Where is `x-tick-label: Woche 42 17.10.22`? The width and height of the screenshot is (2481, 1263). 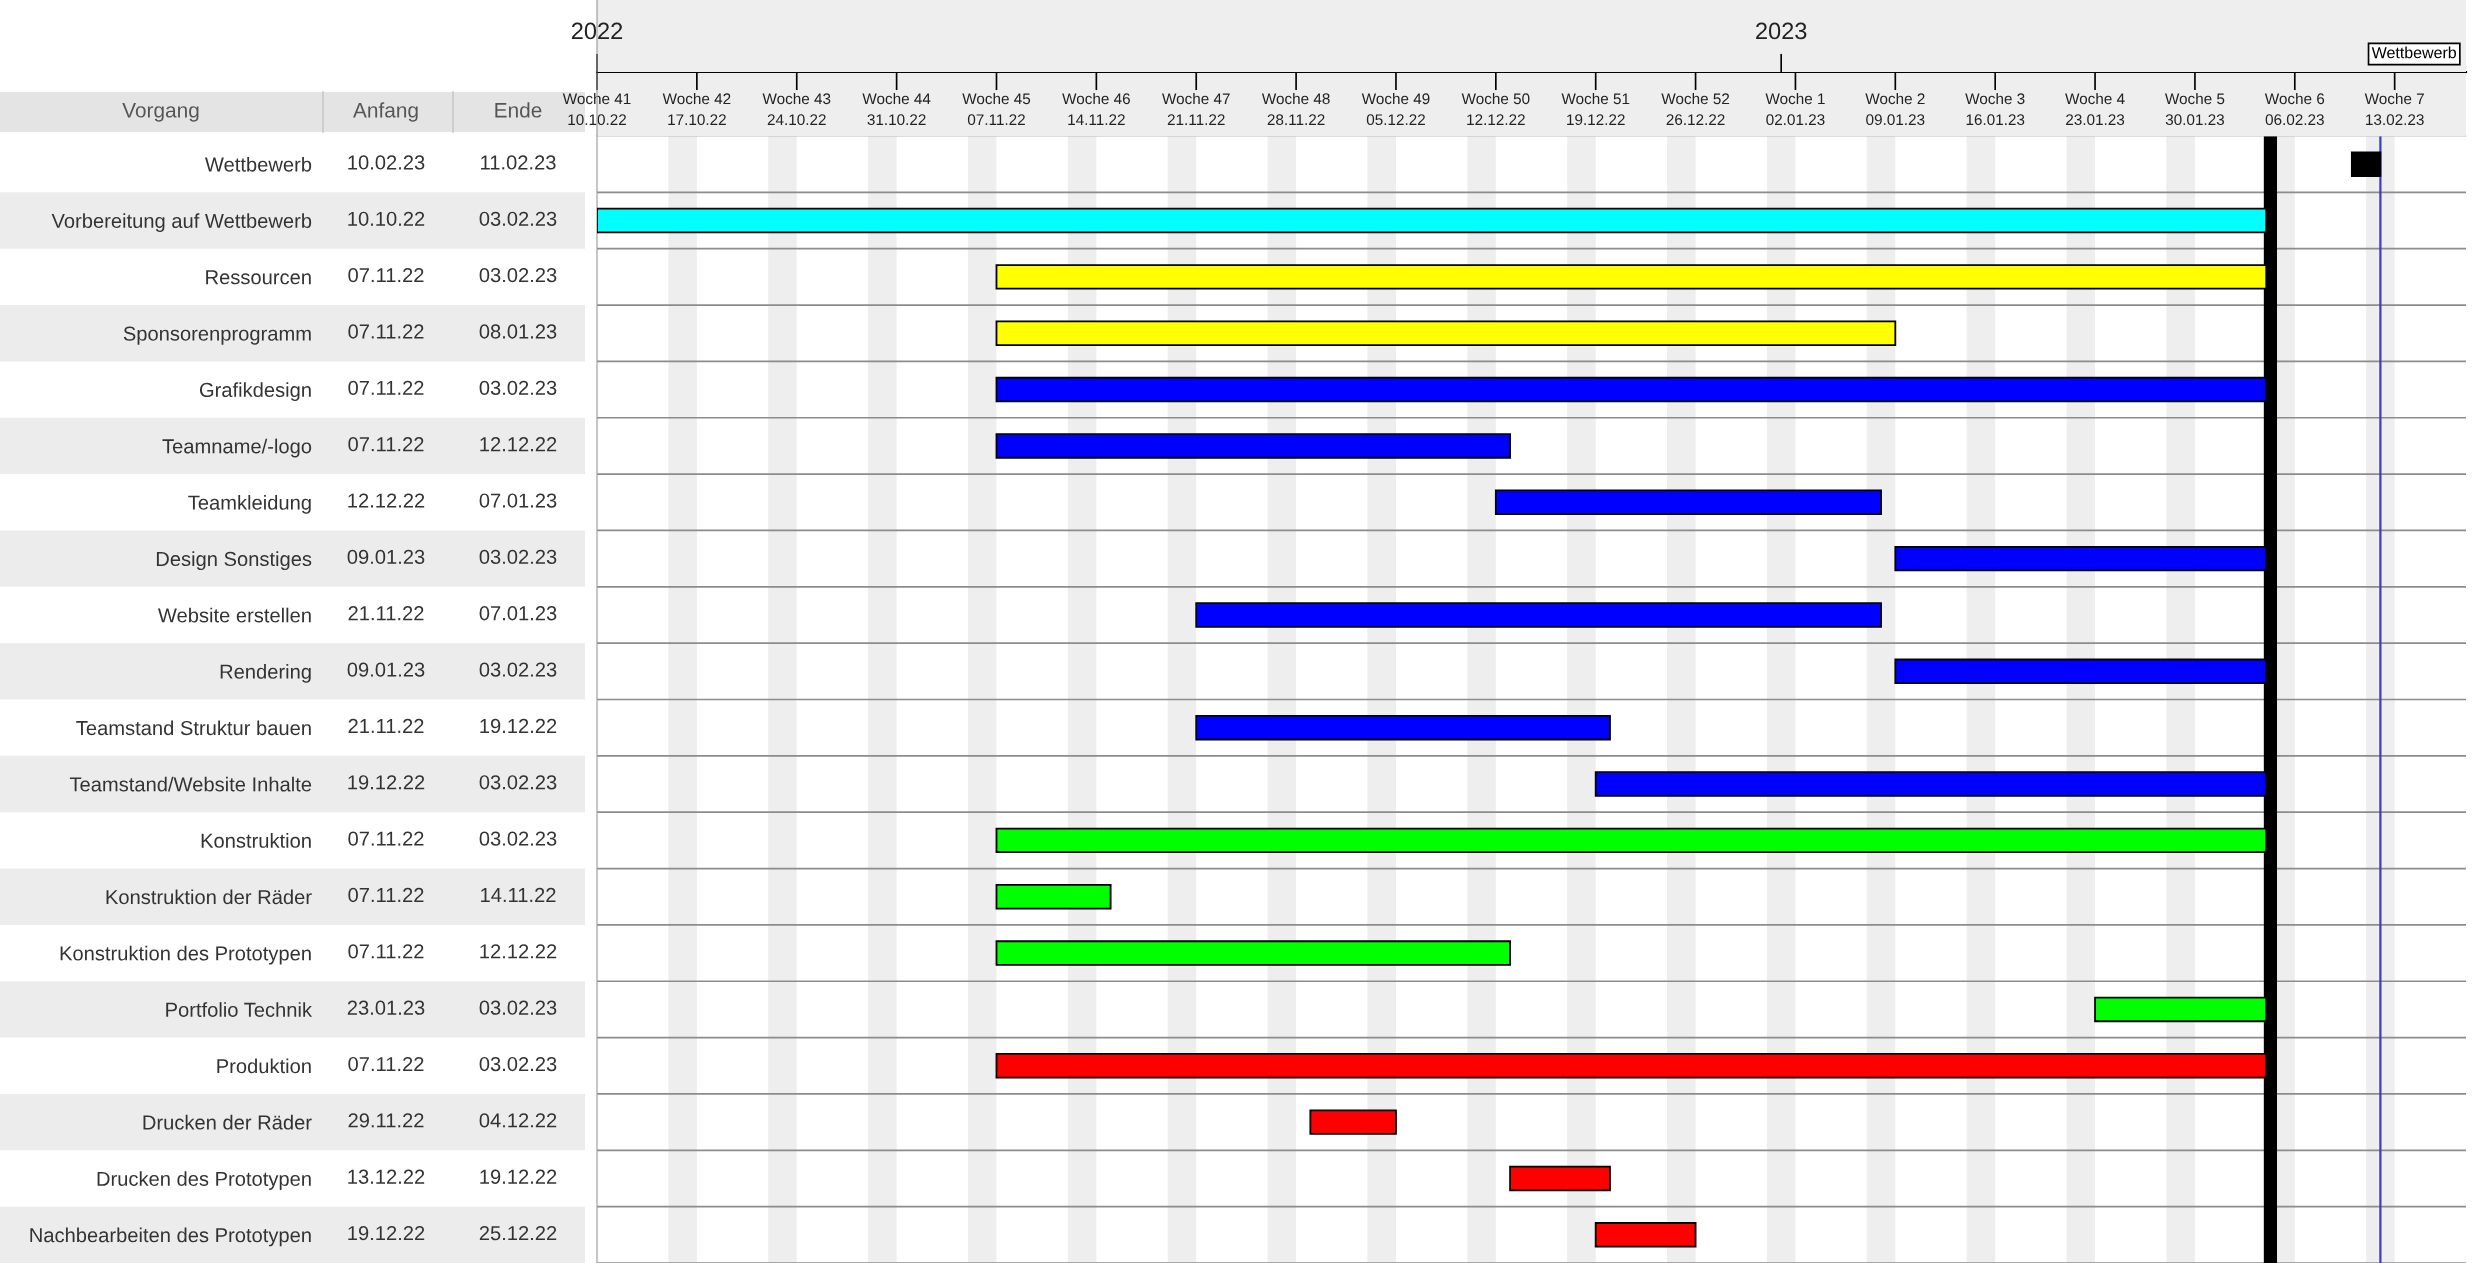
x-tick-label: Woche 42 17.10.22 is located at coordinates (696, 109).